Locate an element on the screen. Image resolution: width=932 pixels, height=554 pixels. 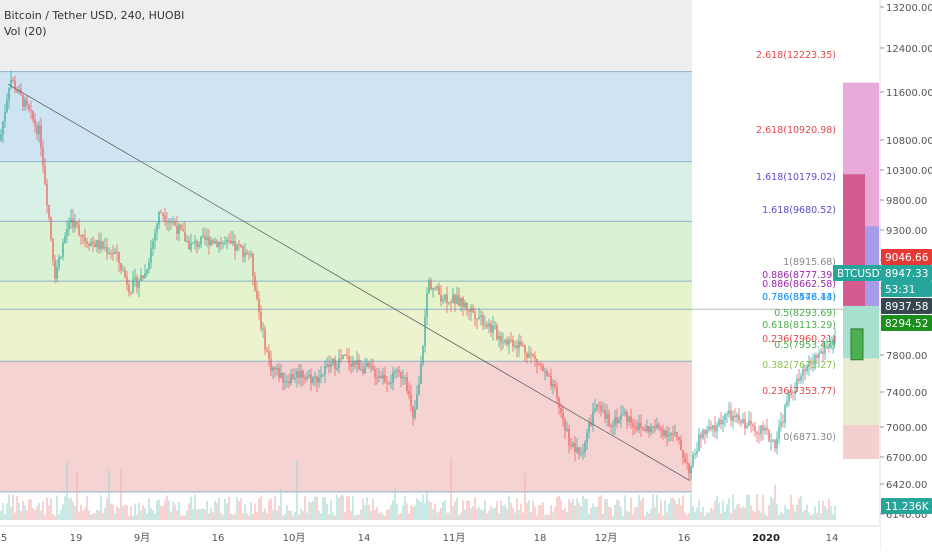
green-price-badge: 8294.52 is located at coordinates (906, 324).